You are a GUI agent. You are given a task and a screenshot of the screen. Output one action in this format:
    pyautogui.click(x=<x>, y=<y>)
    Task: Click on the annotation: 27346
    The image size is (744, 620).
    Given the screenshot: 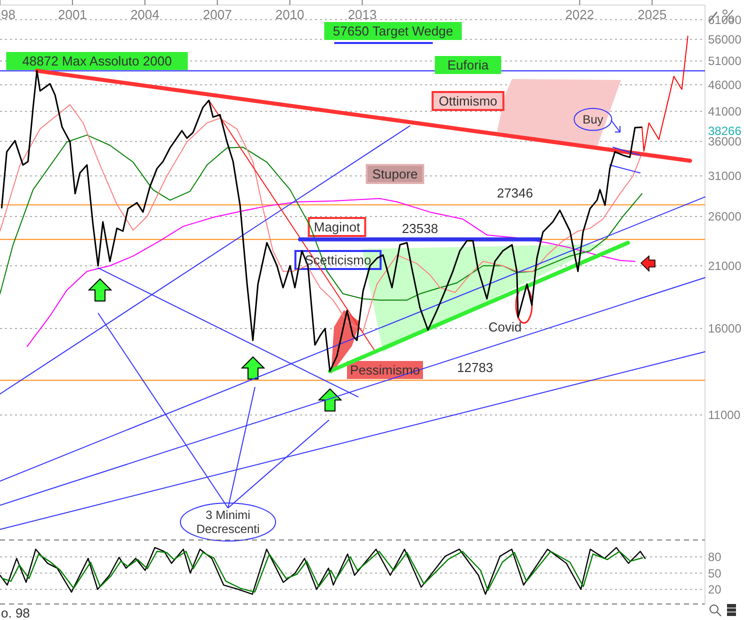 What is the action you would take?
    pyautogui.click(x=514, y=192)
    